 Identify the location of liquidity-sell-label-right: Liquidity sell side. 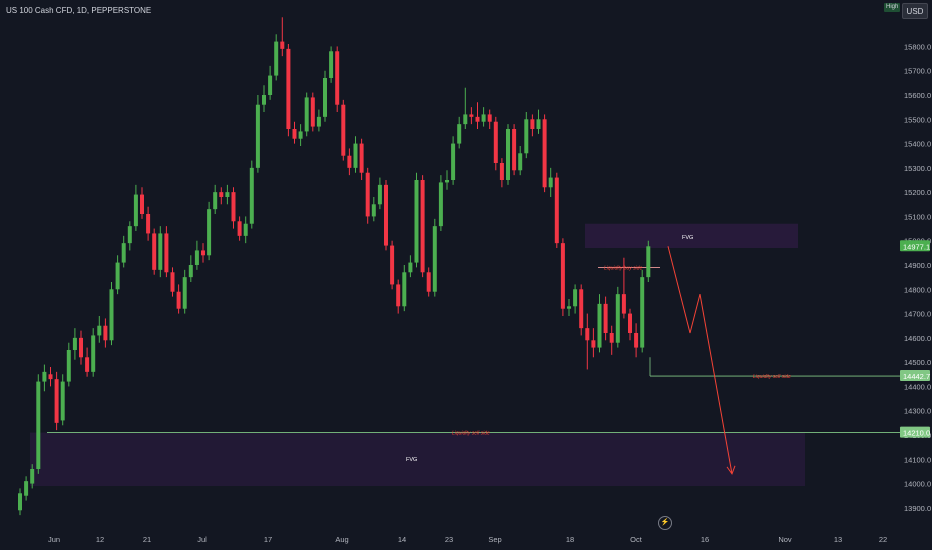
(772, 377).